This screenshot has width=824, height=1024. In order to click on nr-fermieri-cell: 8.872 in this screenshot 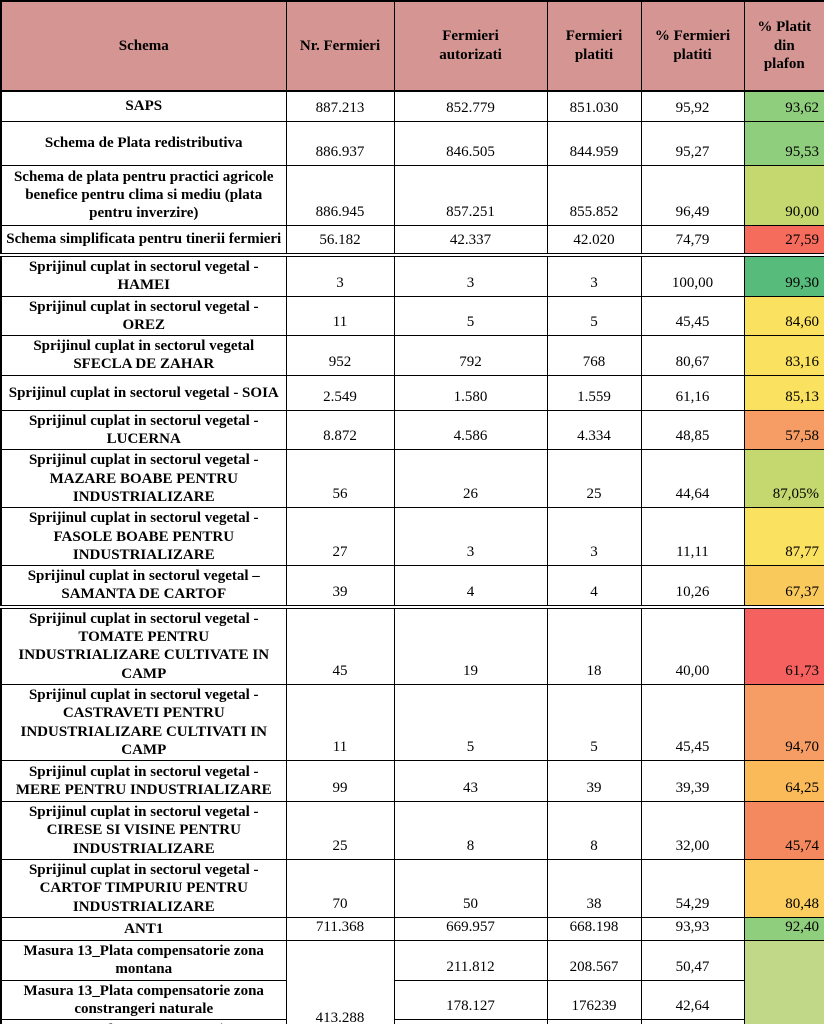, I will do `click(340, 430)`.